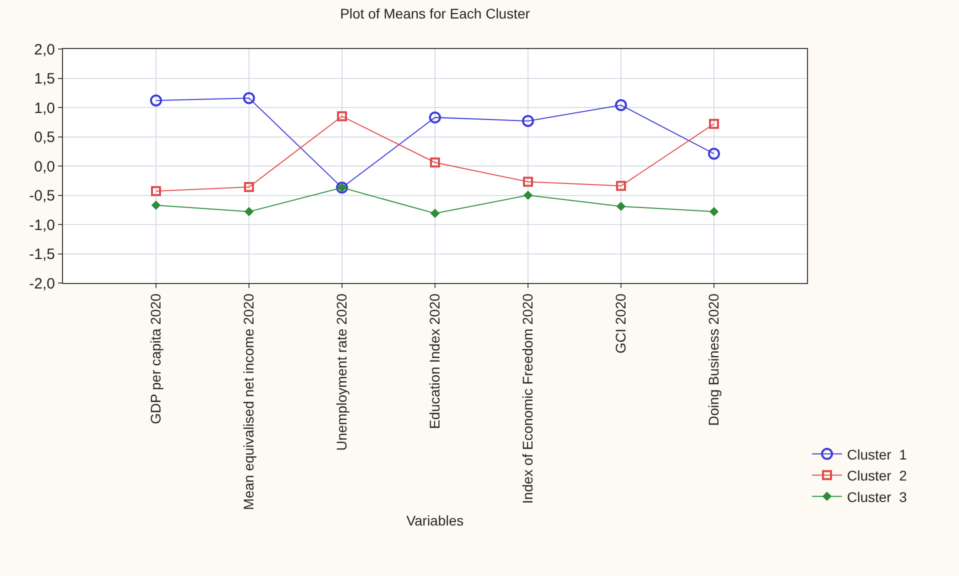 The height and width of the screenshot is (576, 959). Describe the element at coordinates (714, 359) in the screenshot. I see `x-tick-label: Doing Business 2020` at that location.